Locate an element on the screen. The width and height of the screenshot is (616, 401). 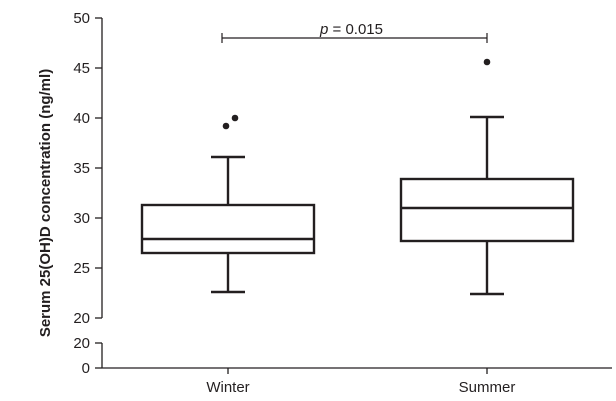
x-tick-label: Summer is located at coordinates (487, 387).